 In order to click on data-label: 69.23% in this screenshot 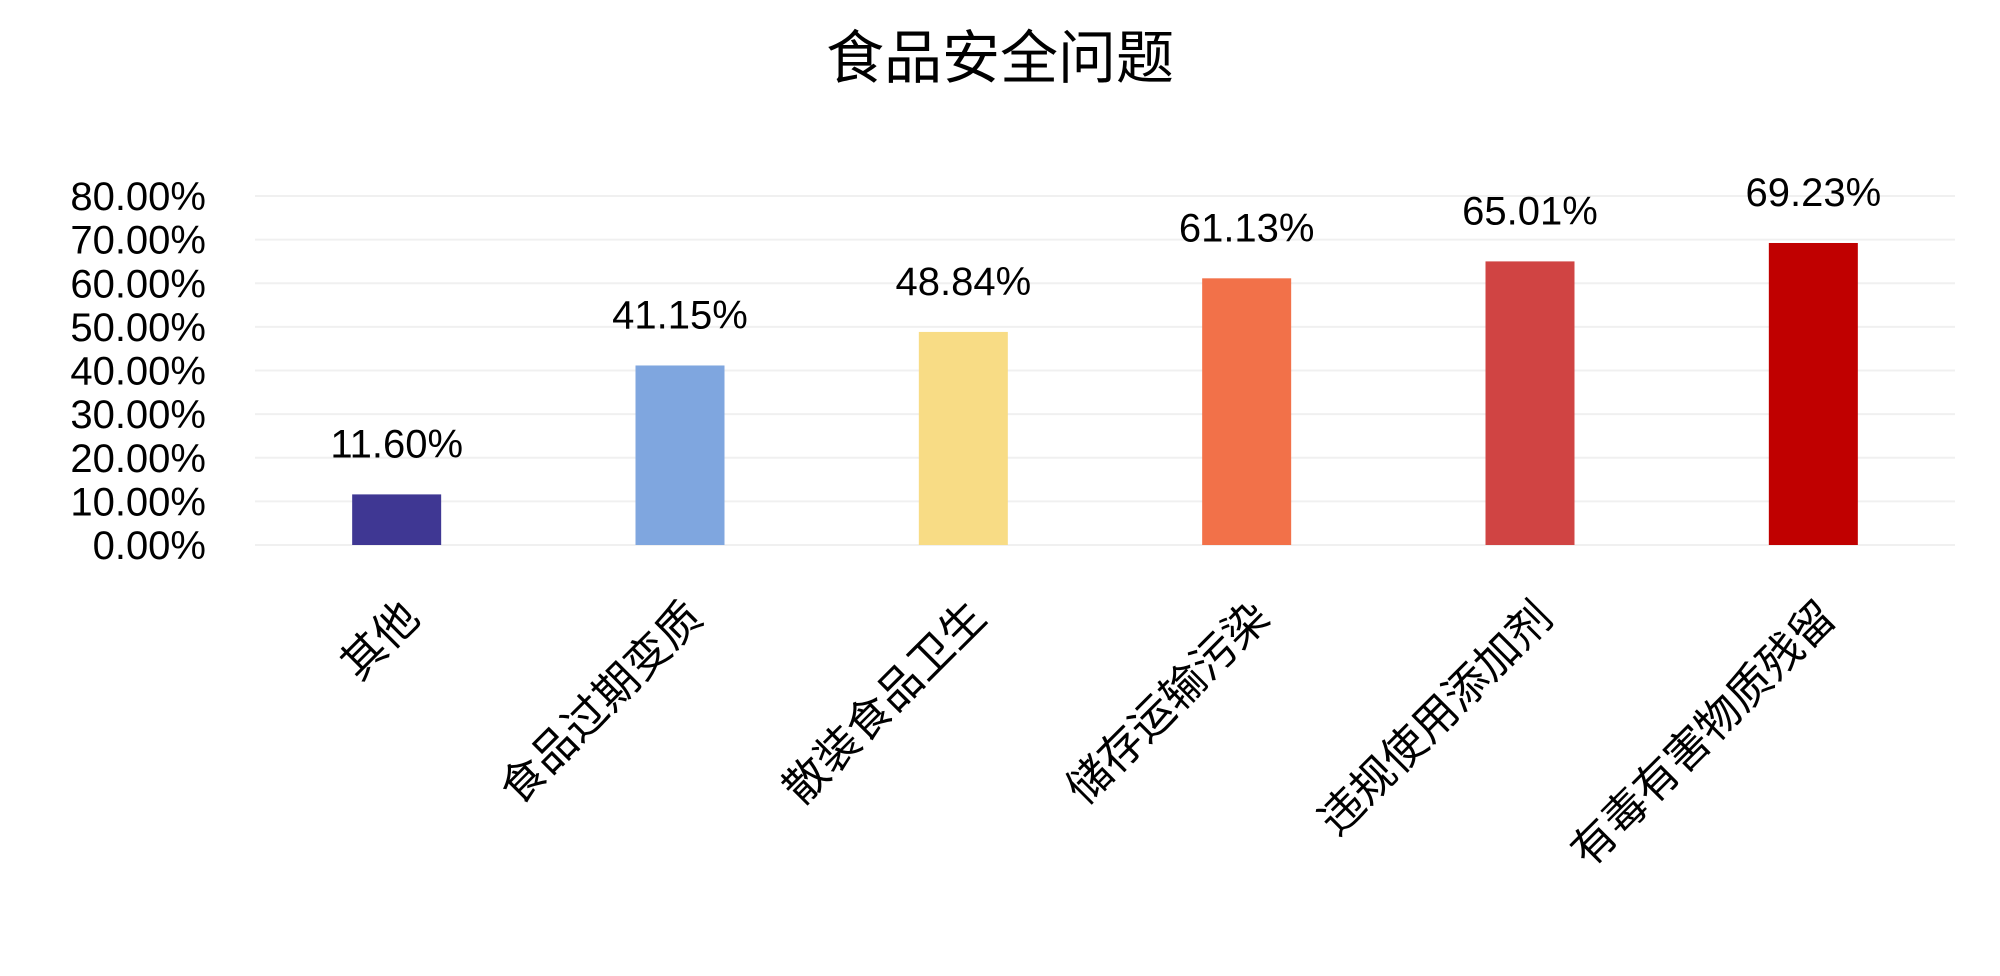, I will do `click(1813, 193)`.